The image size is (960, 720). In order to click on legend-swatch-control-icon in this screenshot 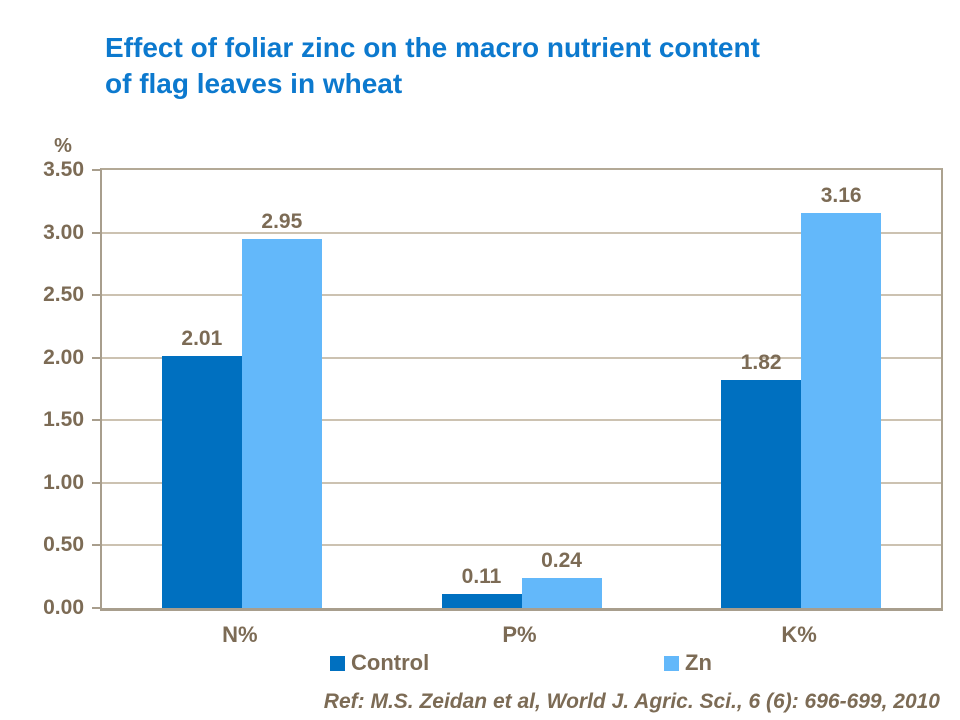, I will do `click(337, 663)`.